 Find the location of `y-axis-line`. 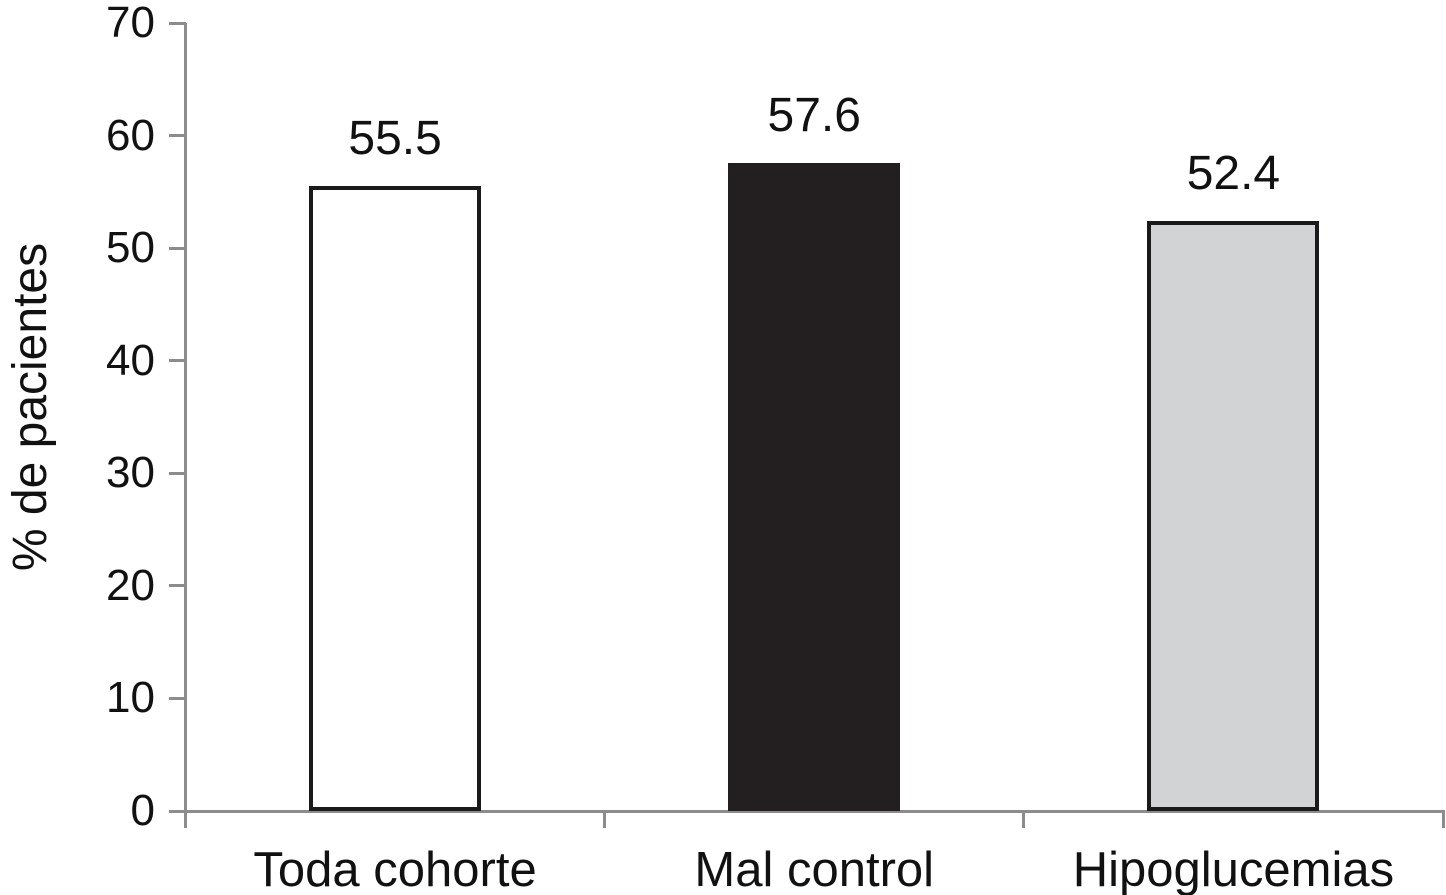

y-axis-line is located at coordinates (185, 425).